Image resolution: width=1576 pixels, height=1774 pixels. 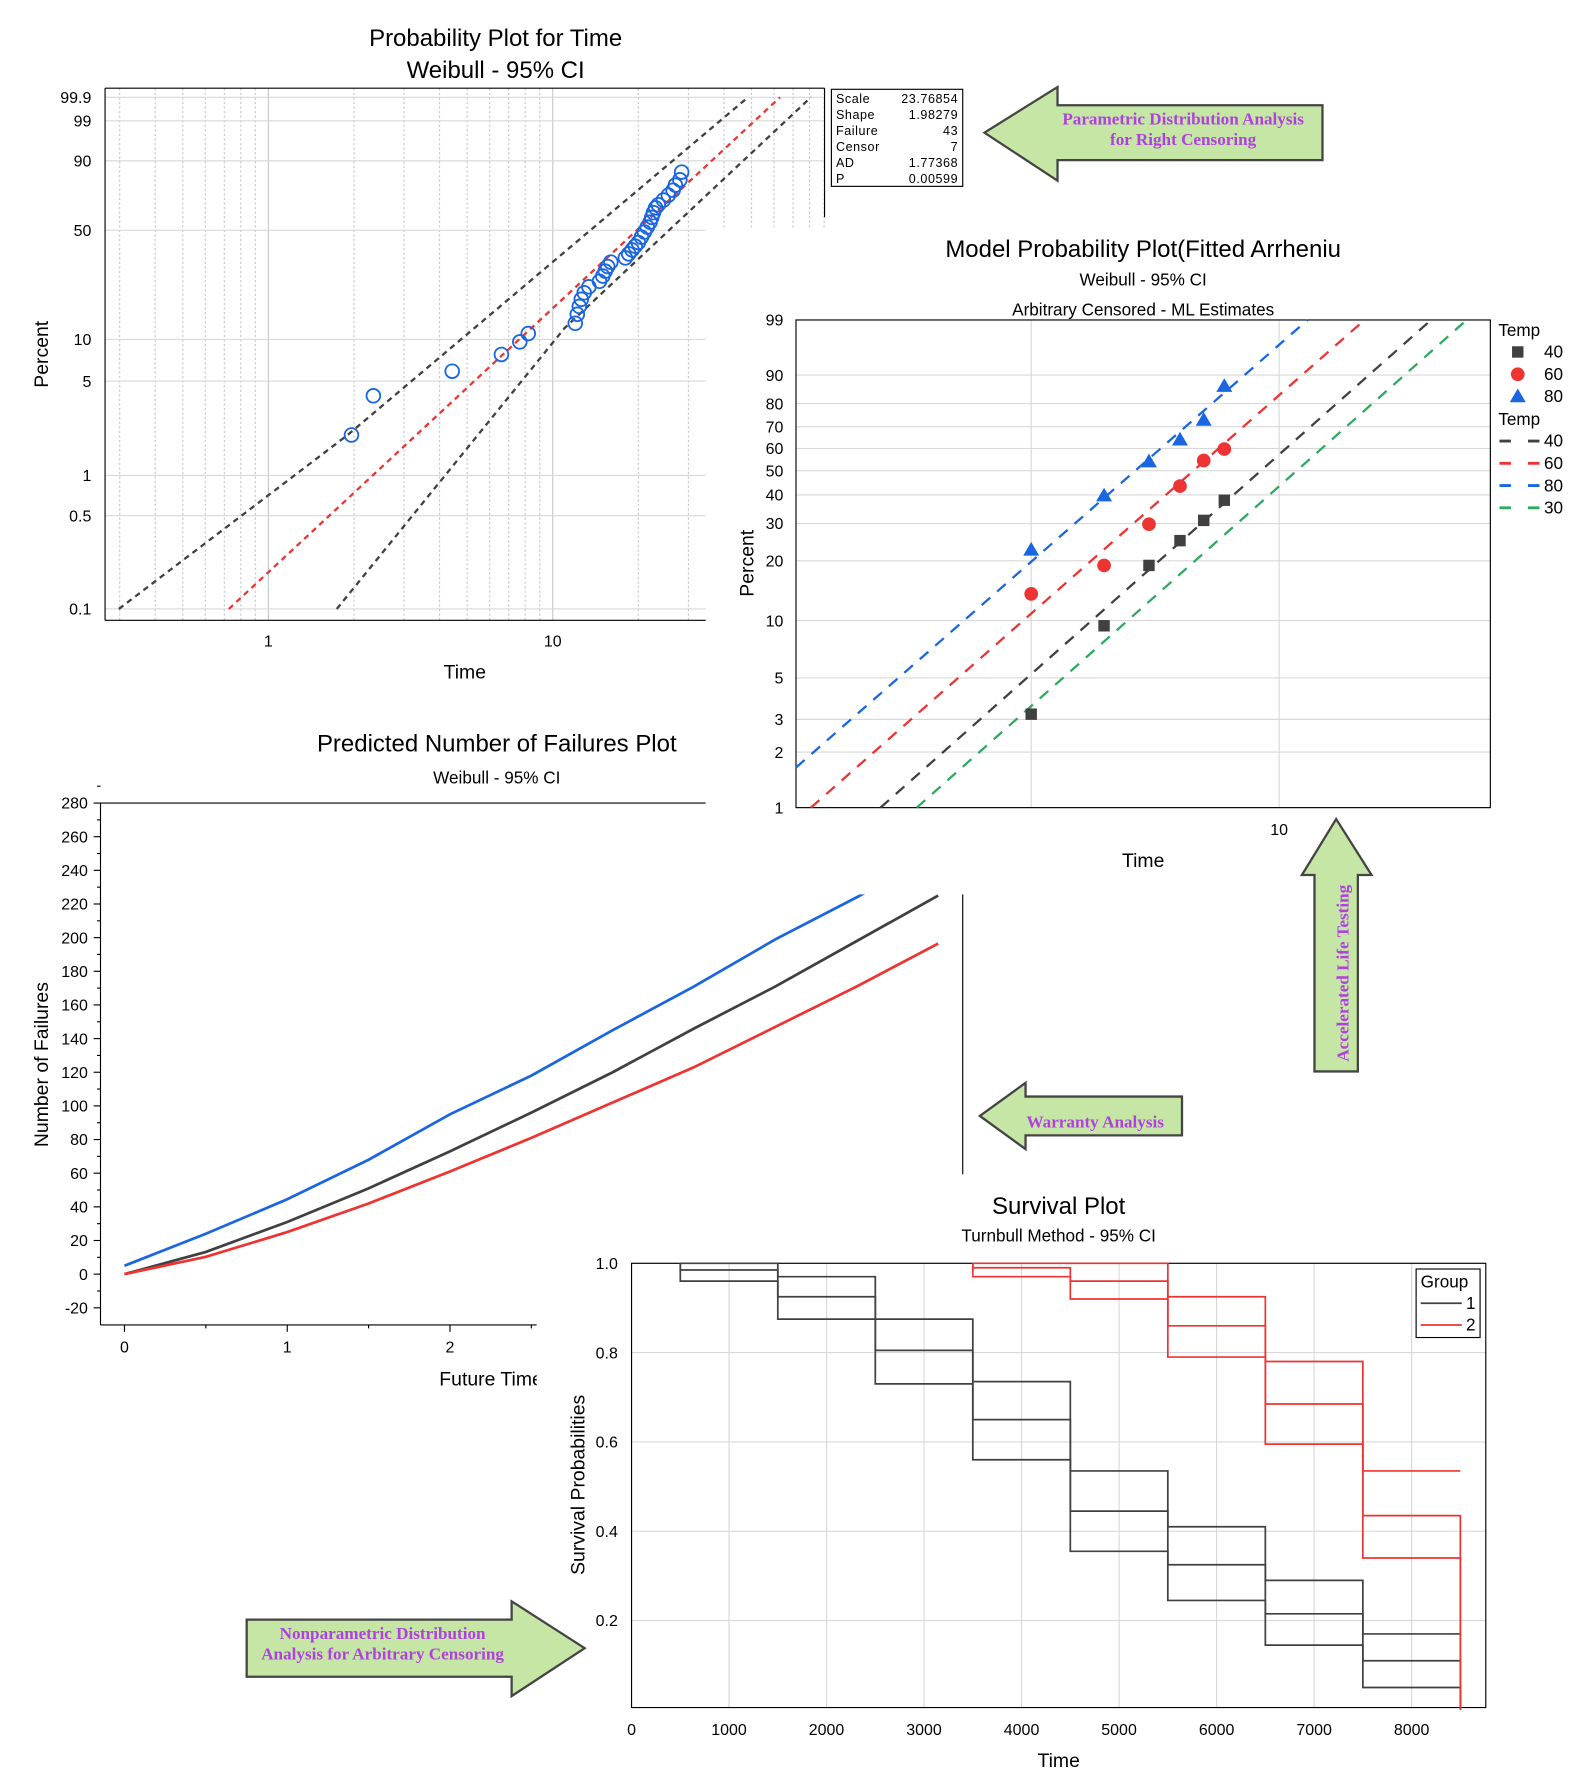 What do you see at coordinates (933, 163) in the screenshot?
I see `stat-value: 1.77368` at bounding box center [933, 163].